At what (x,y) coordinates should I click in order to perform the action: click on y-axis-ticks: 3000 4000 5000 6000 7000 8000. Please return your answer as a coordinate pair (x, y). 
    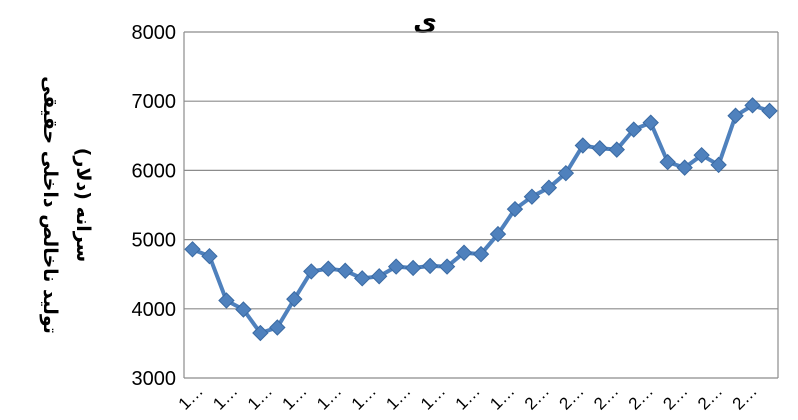
    Looking at the image, I should click on (154, 206).